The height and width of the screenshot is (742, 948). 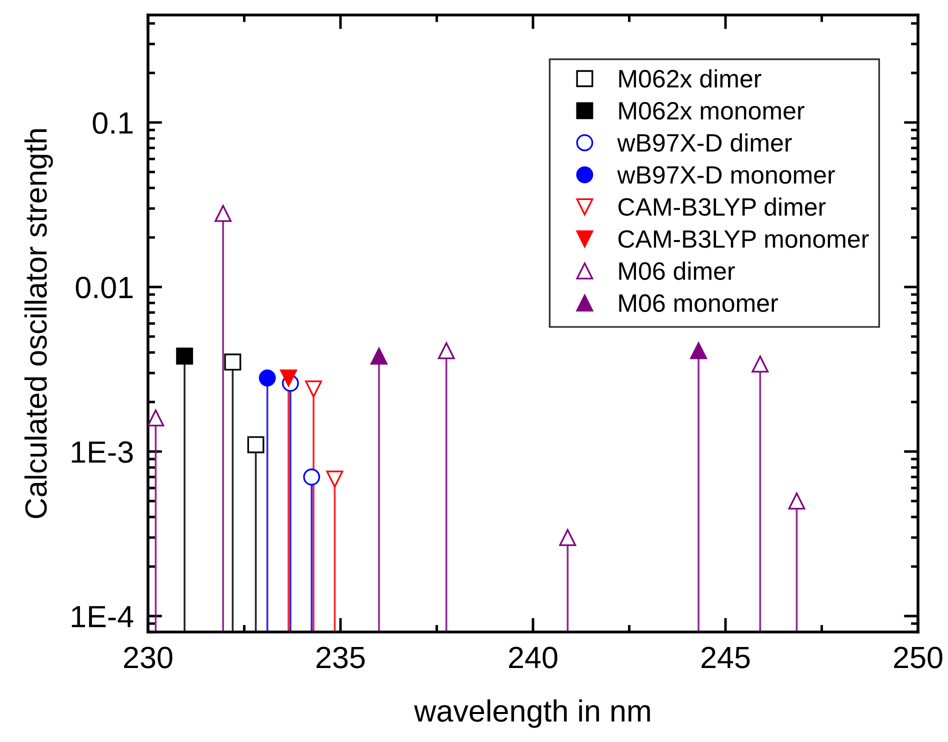 What do you see at coordinates (677, 271) in the screenshot?
I see `legend-label: M06 dimer` at bounding box center [677, 271].